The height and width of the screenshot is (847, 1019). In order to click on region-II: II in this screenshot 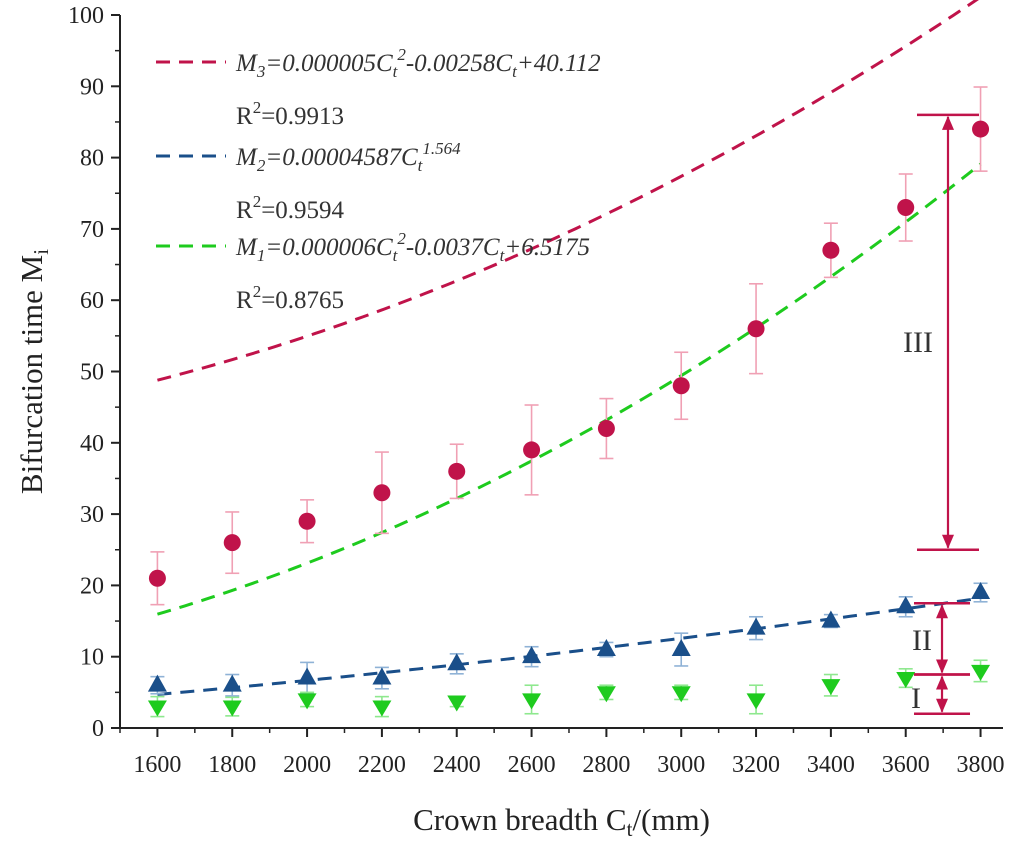, I will do `click(941, 638)`.